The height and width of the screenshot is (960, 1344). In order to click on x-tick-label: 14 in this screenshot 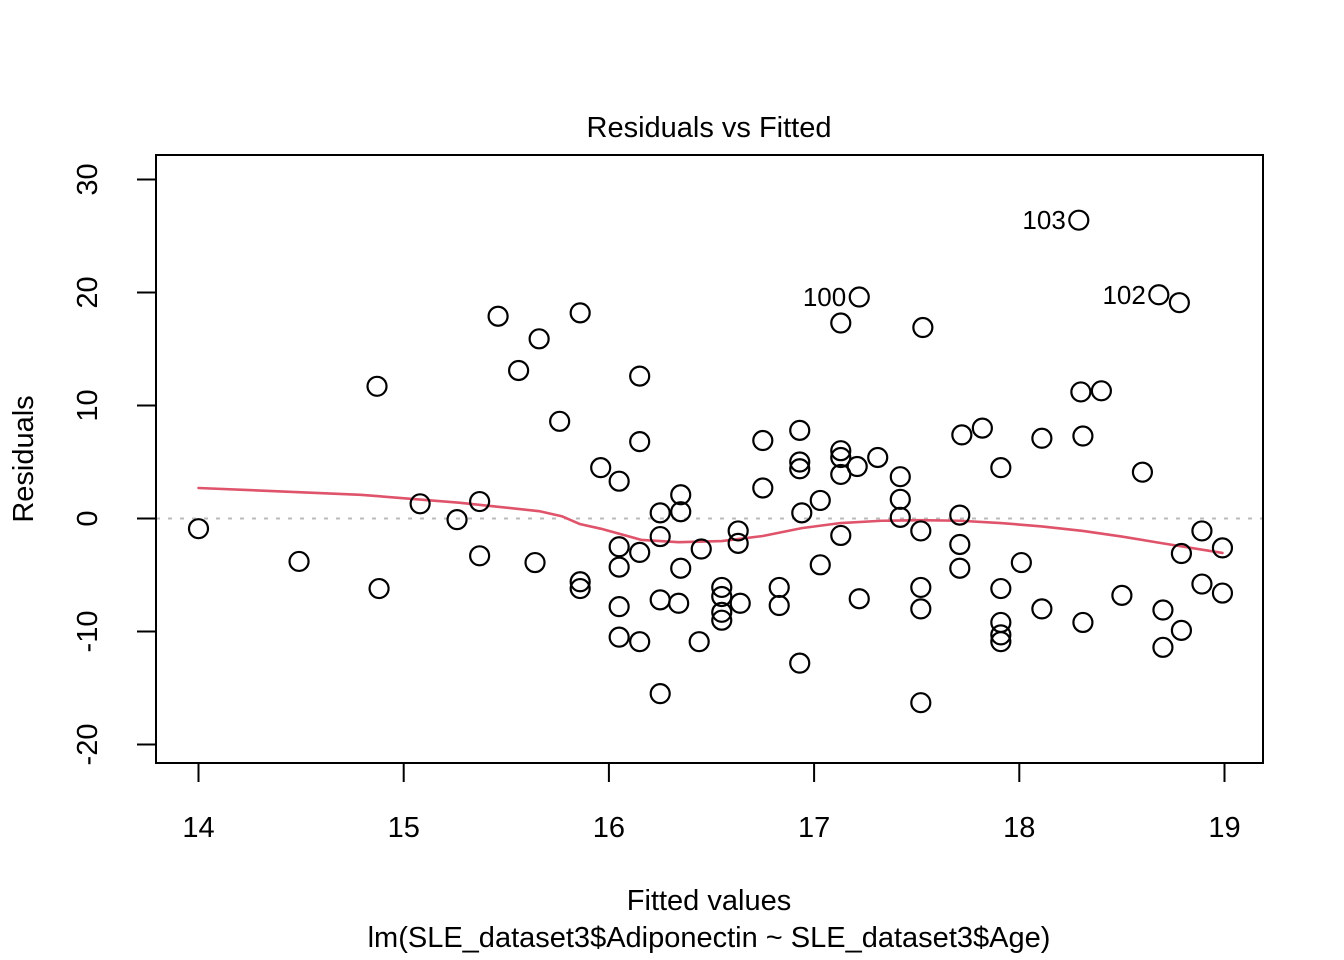, I will do `click(198, 828)`.